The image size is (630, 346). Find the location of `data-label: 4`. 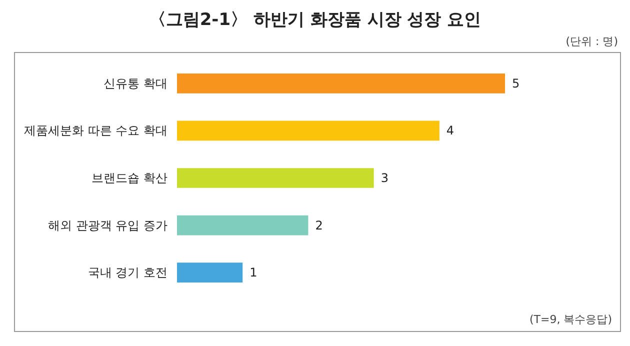

data-label: 4 is located at coordinates (450, 131).